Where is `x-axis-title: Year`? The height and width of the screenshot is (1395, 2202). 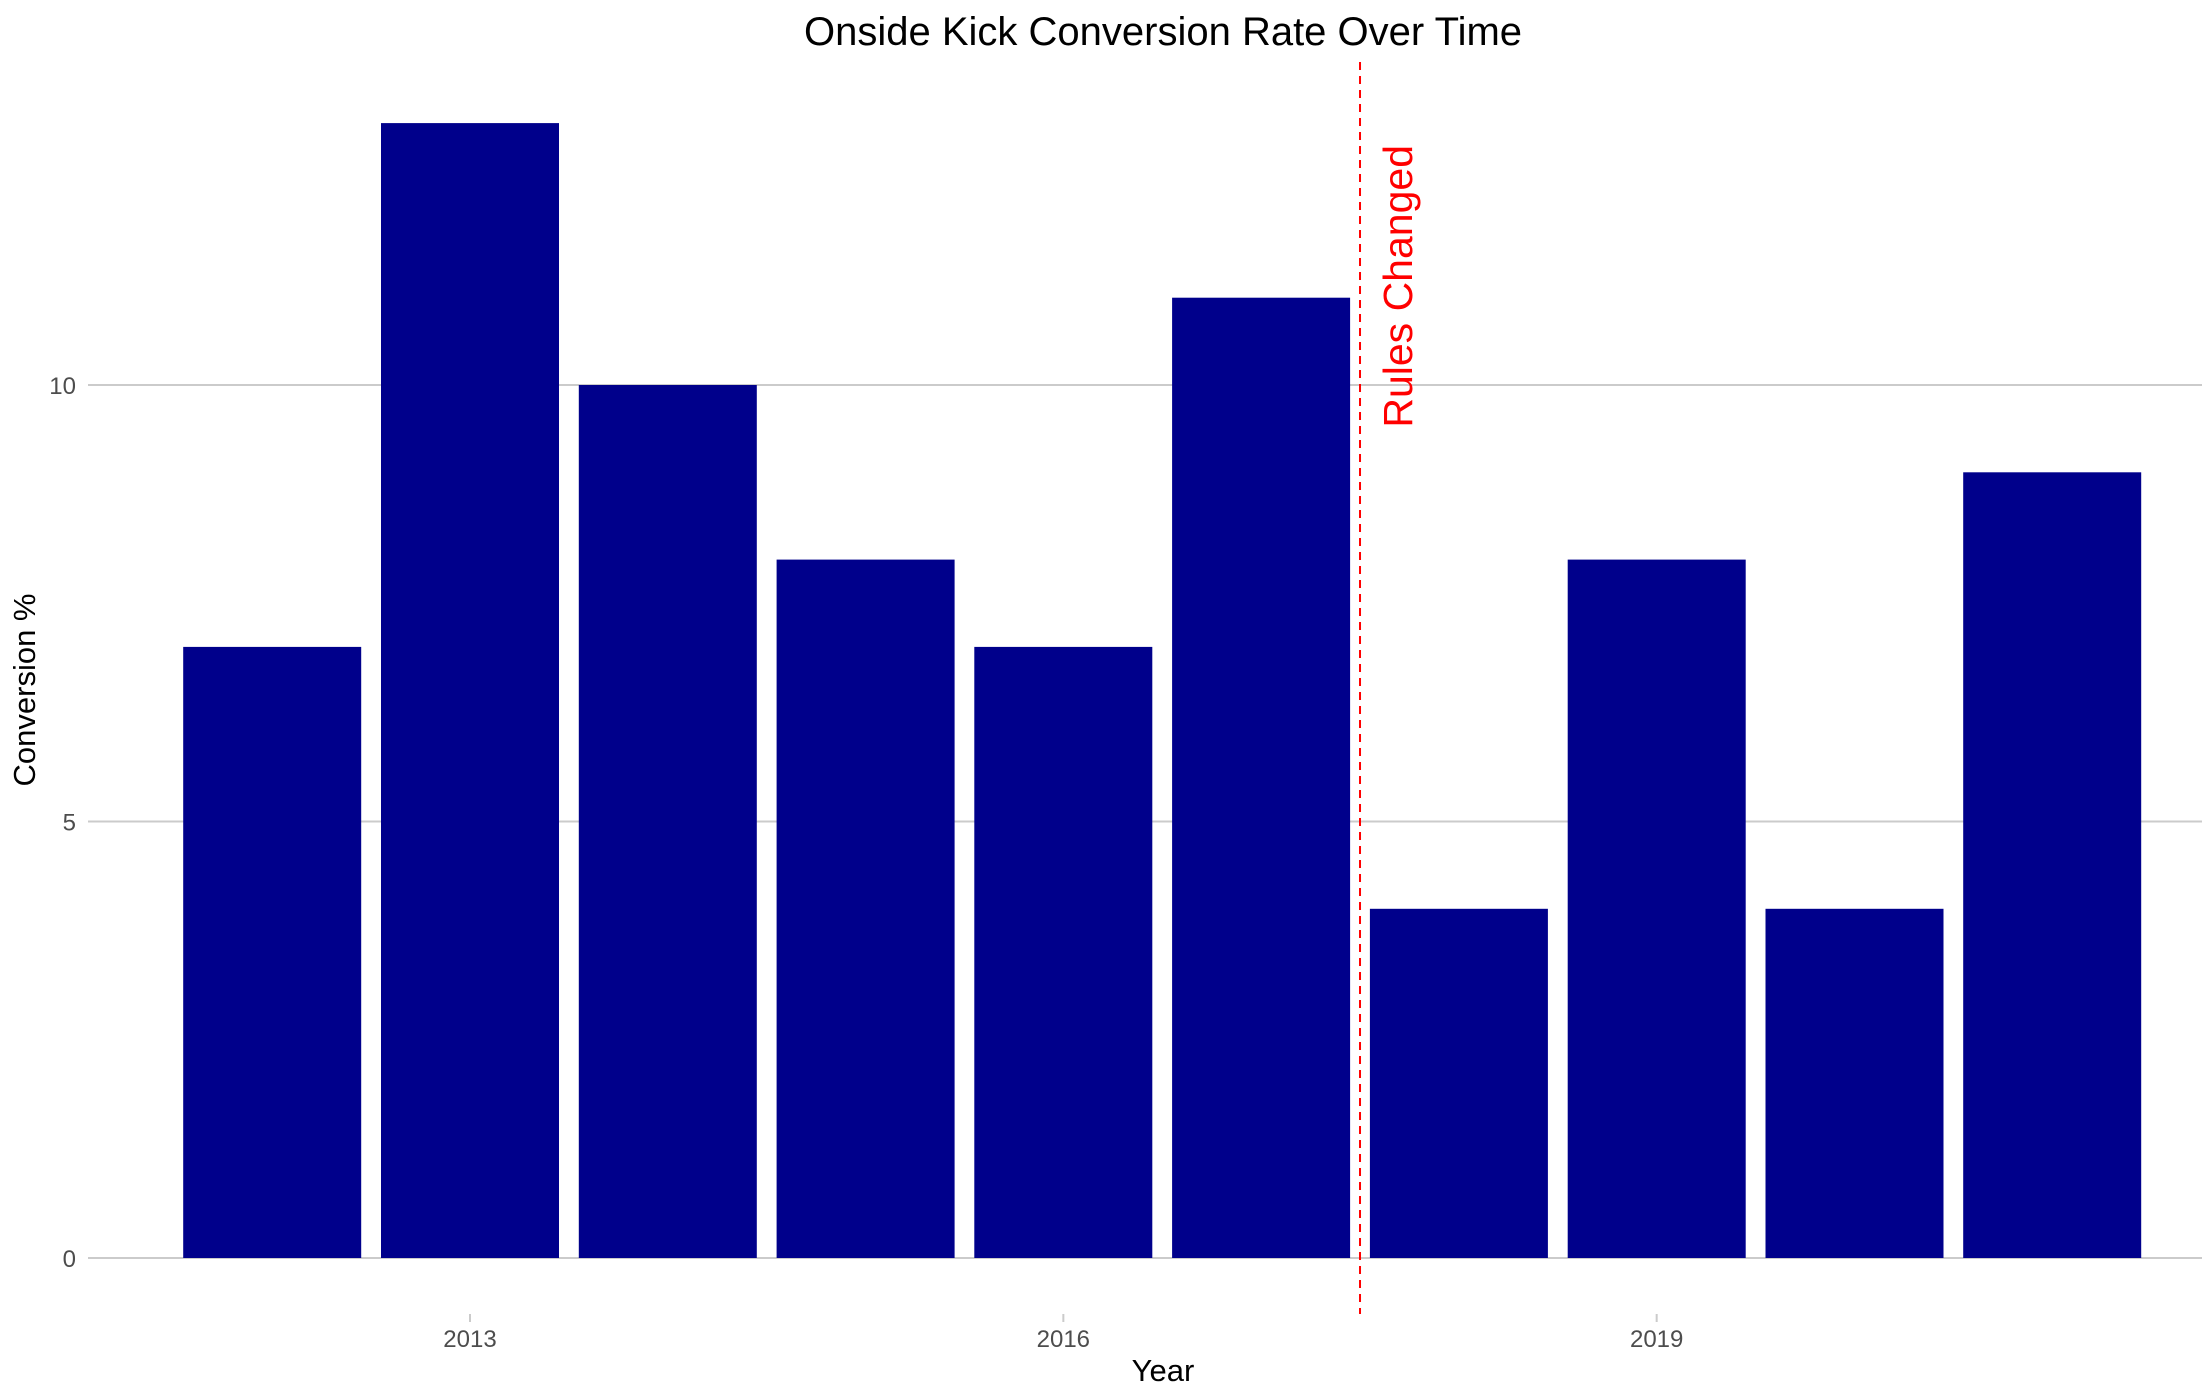 x-axis-title: Year is located at coordinates (1163, 1370).